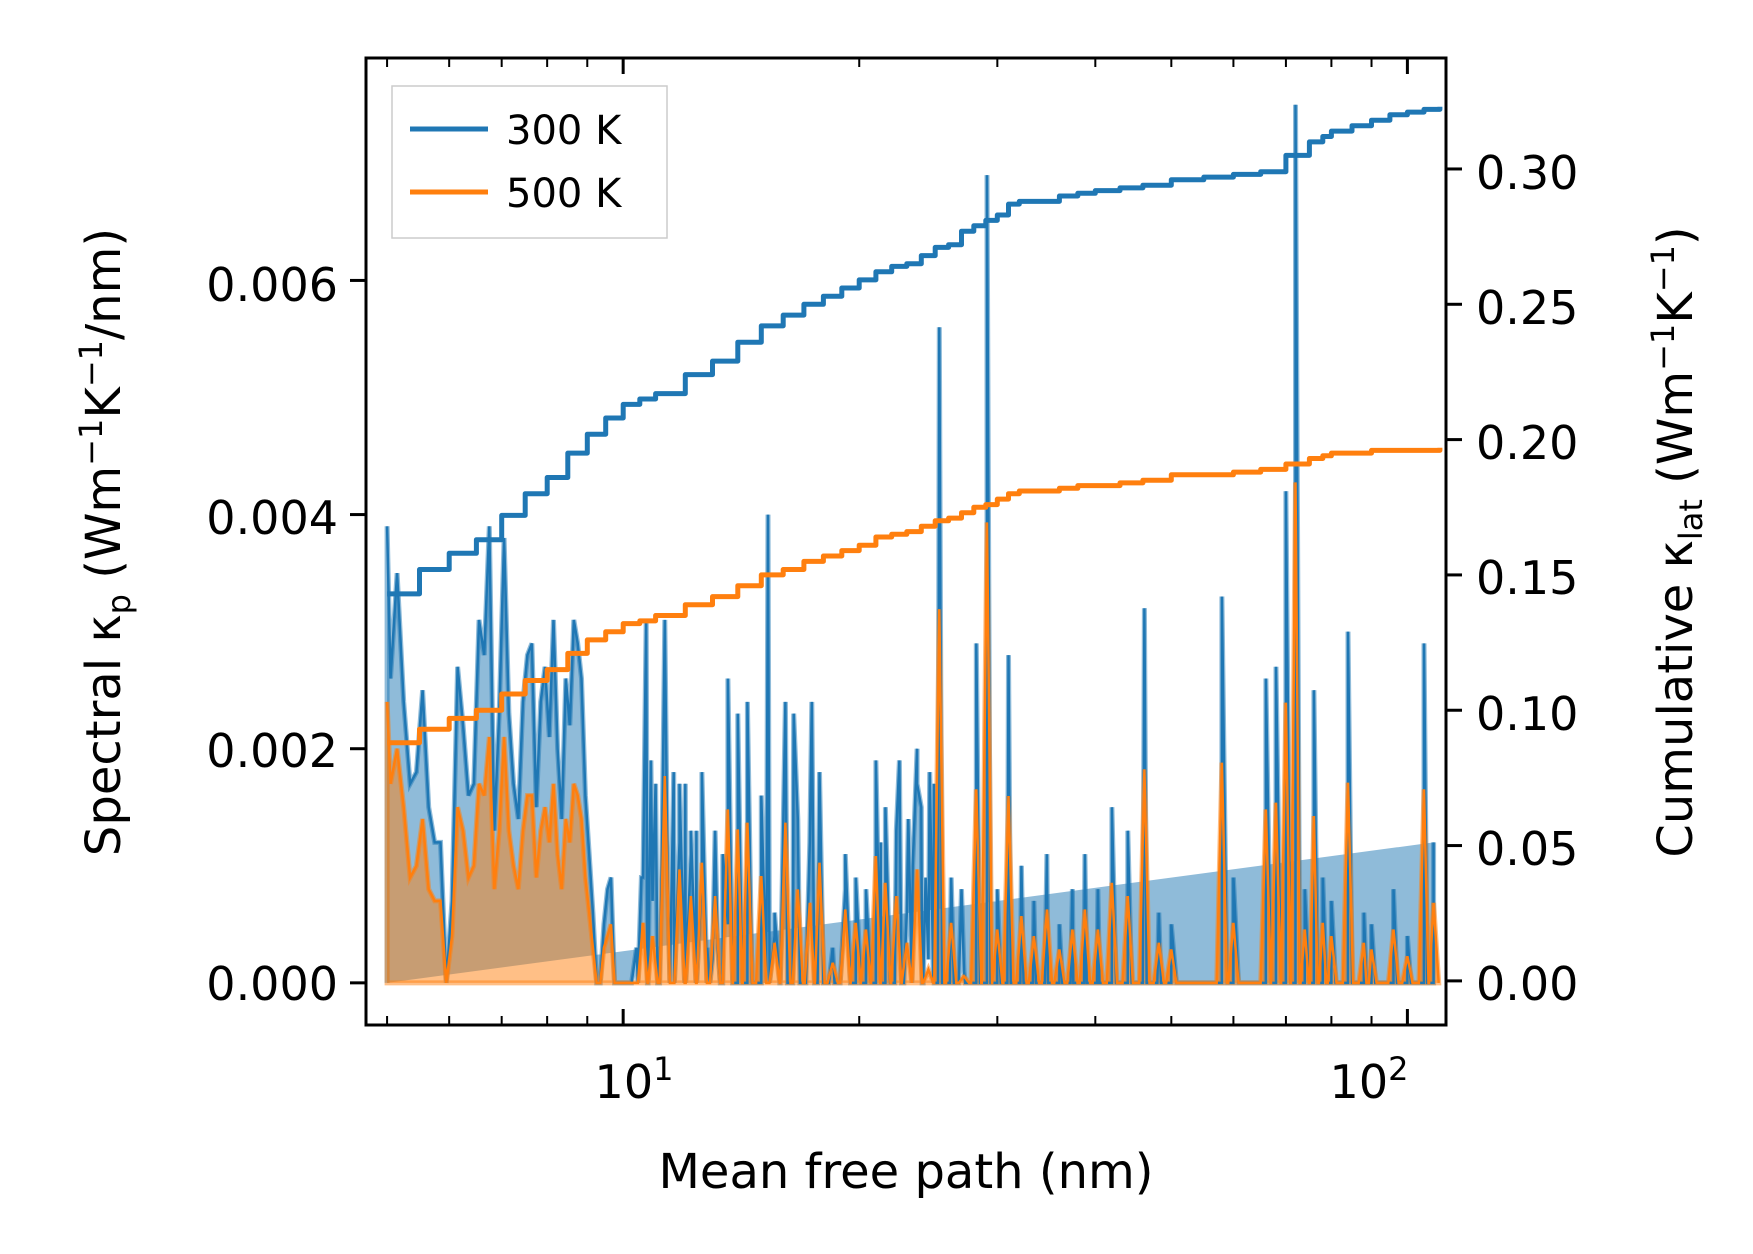 This screenshot has width=1753, height=1254. I want to click on y-left-tick-label: 0.000, so click(272, 984).